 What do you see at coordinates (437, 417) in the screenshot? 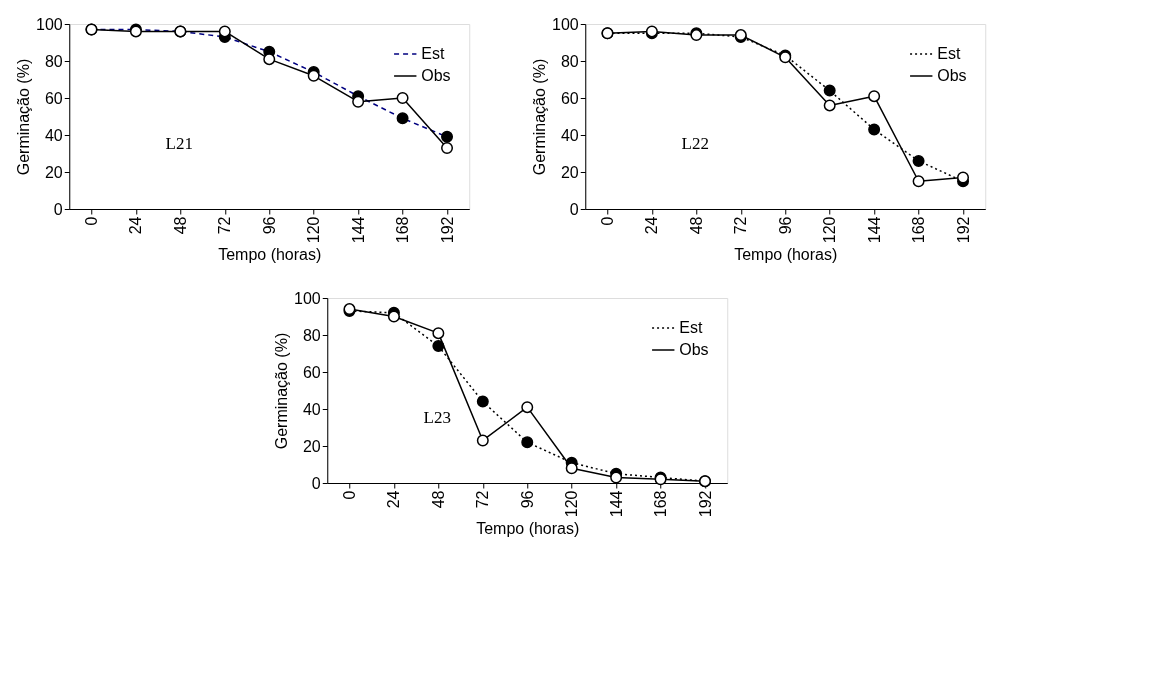
I see `annotation: L23` at bounding box center [437, 417].